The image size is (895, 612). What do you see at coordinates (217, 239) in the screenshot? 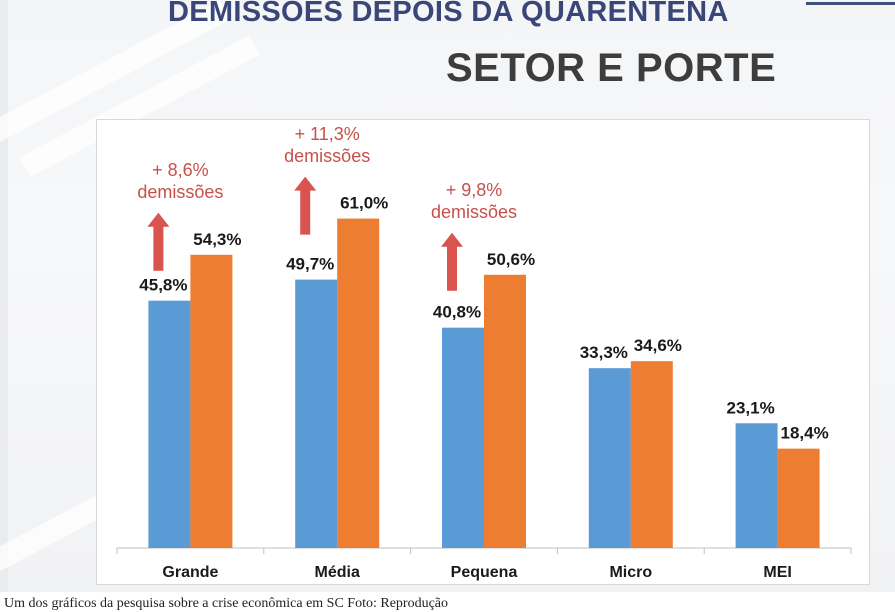
I see `data-label: 54,3%` at bounding box center [217, 239].